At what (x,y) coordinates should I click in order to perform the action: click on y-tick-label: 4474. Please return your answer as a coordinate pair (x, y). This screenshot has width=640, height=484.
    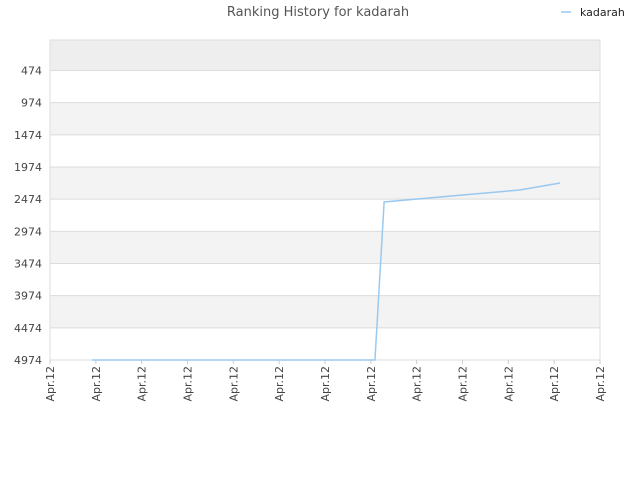
    Looking at the image, I should click on (28, 328).